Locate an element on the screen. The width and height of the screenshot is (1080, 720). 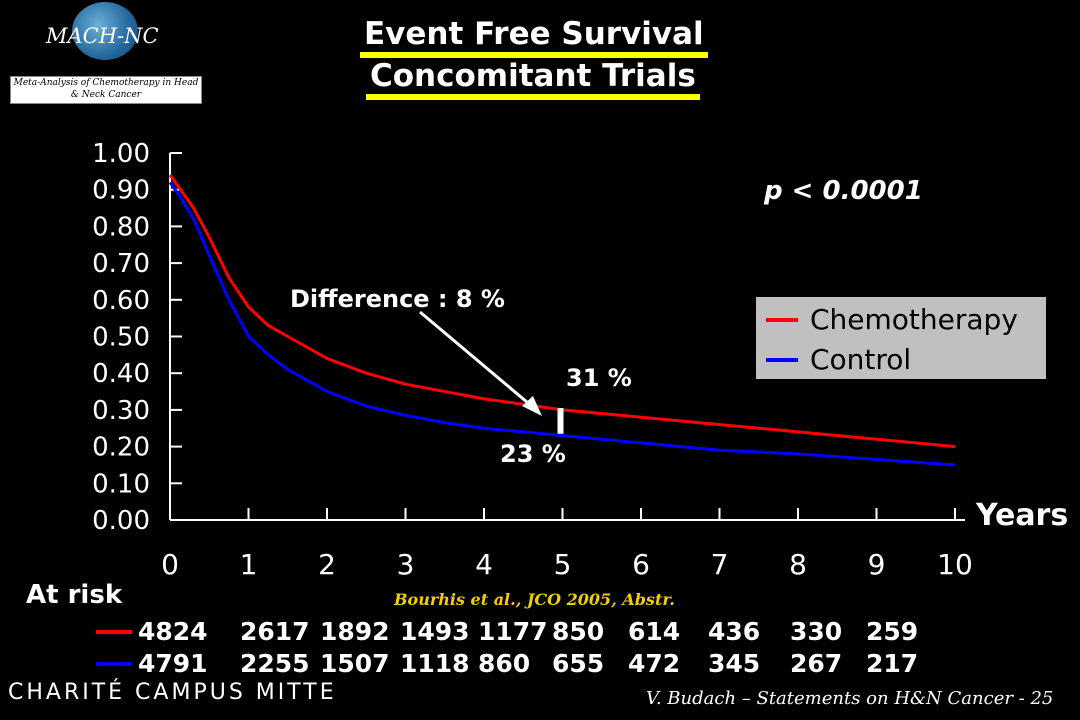
at-risk-control-cell: 267 is located at coordinates (816, 663).